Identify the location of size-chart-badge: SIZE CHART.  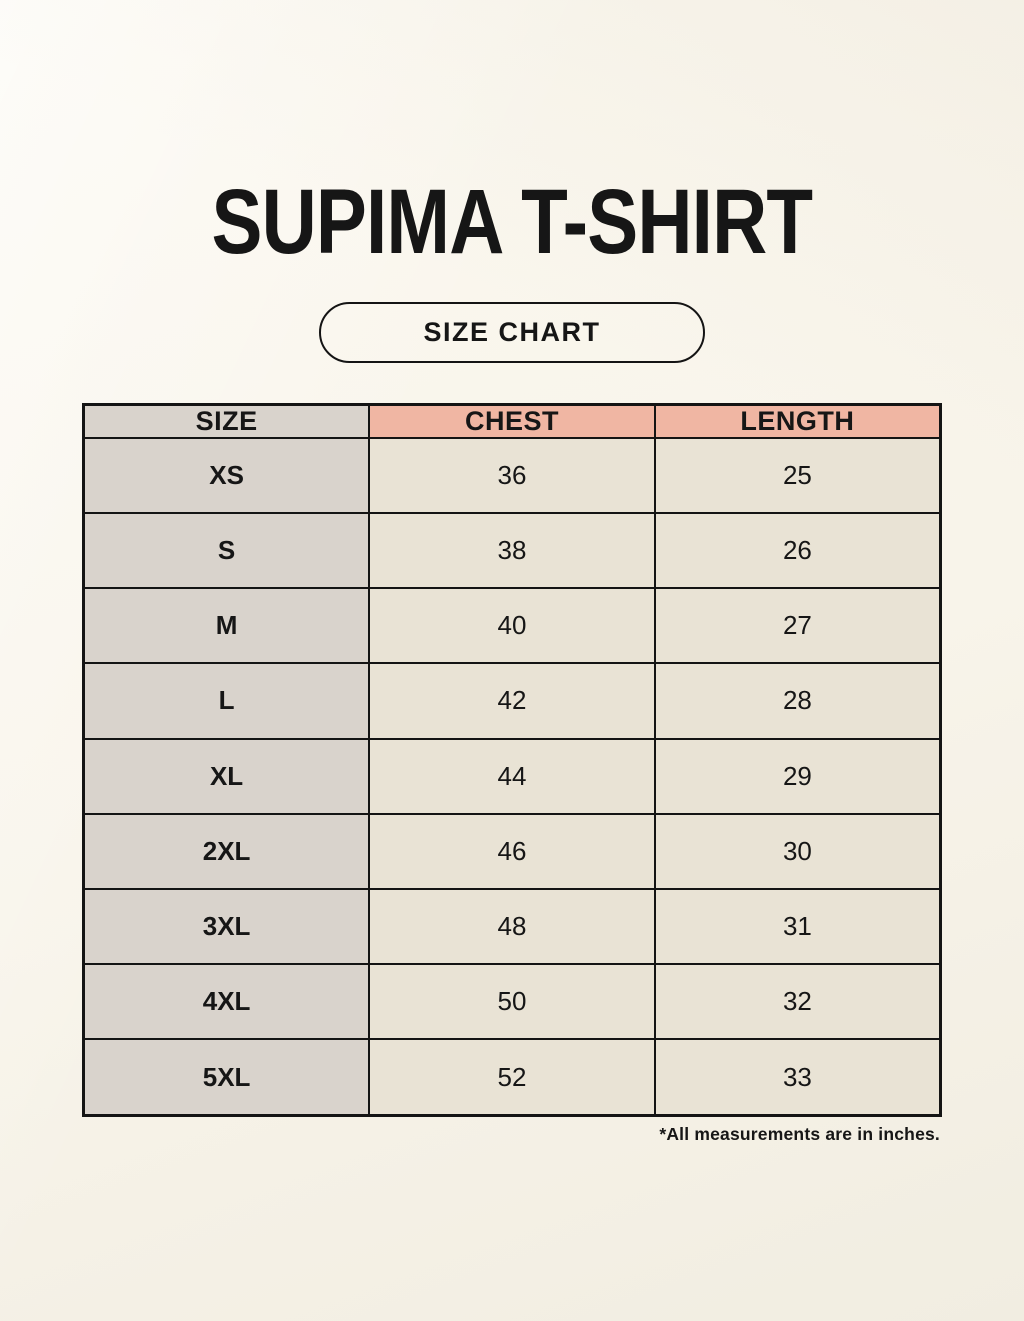
(512, 332).